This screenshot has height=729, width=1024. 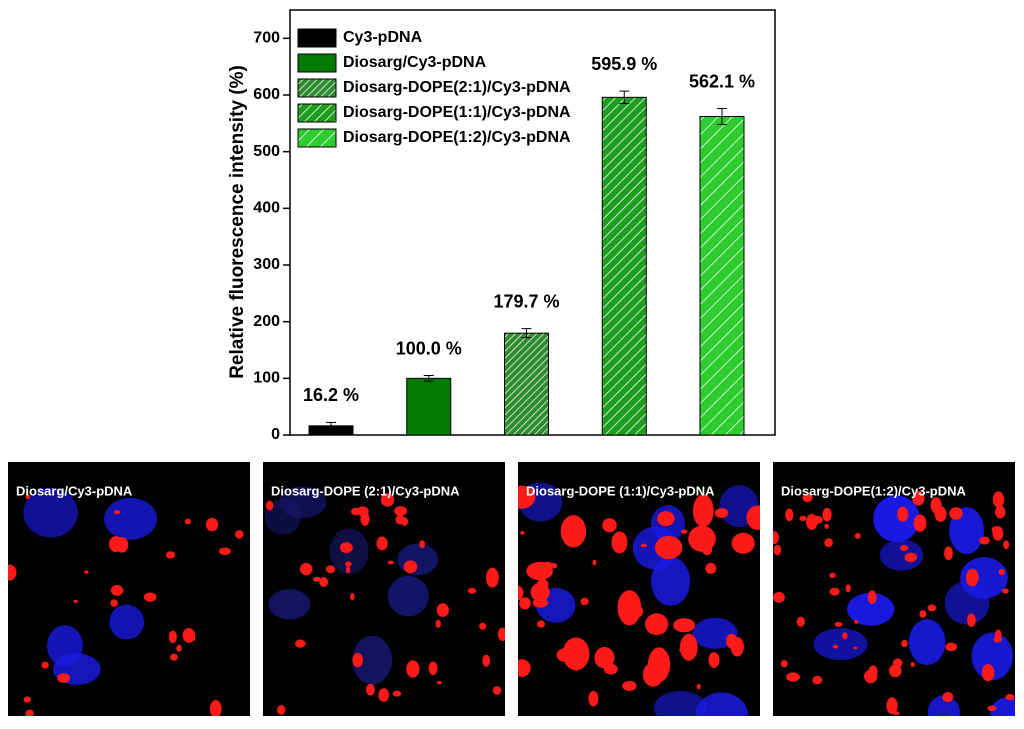 I want to click on value-label: 179.7 %, so click(x=526, y=301).